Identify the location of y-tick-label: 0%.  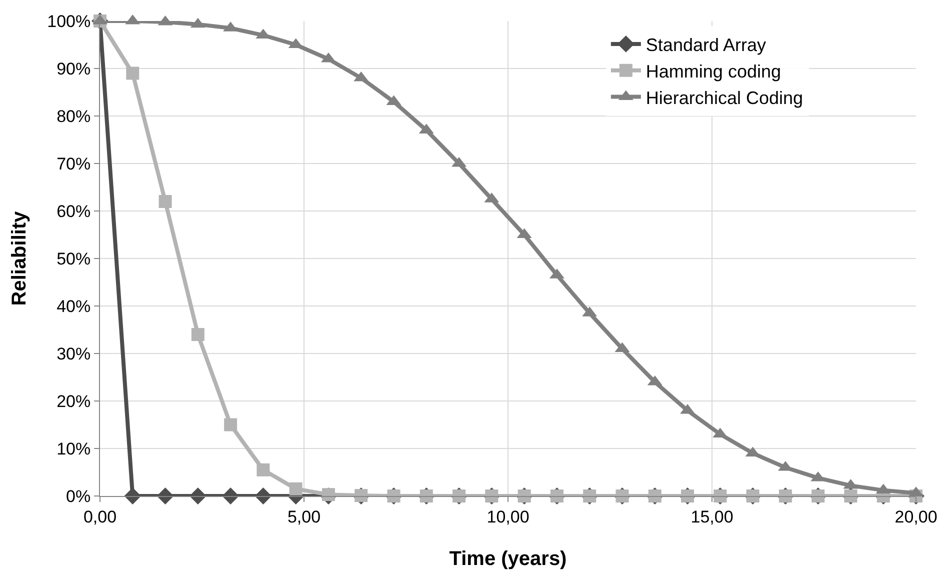
(78, 496).